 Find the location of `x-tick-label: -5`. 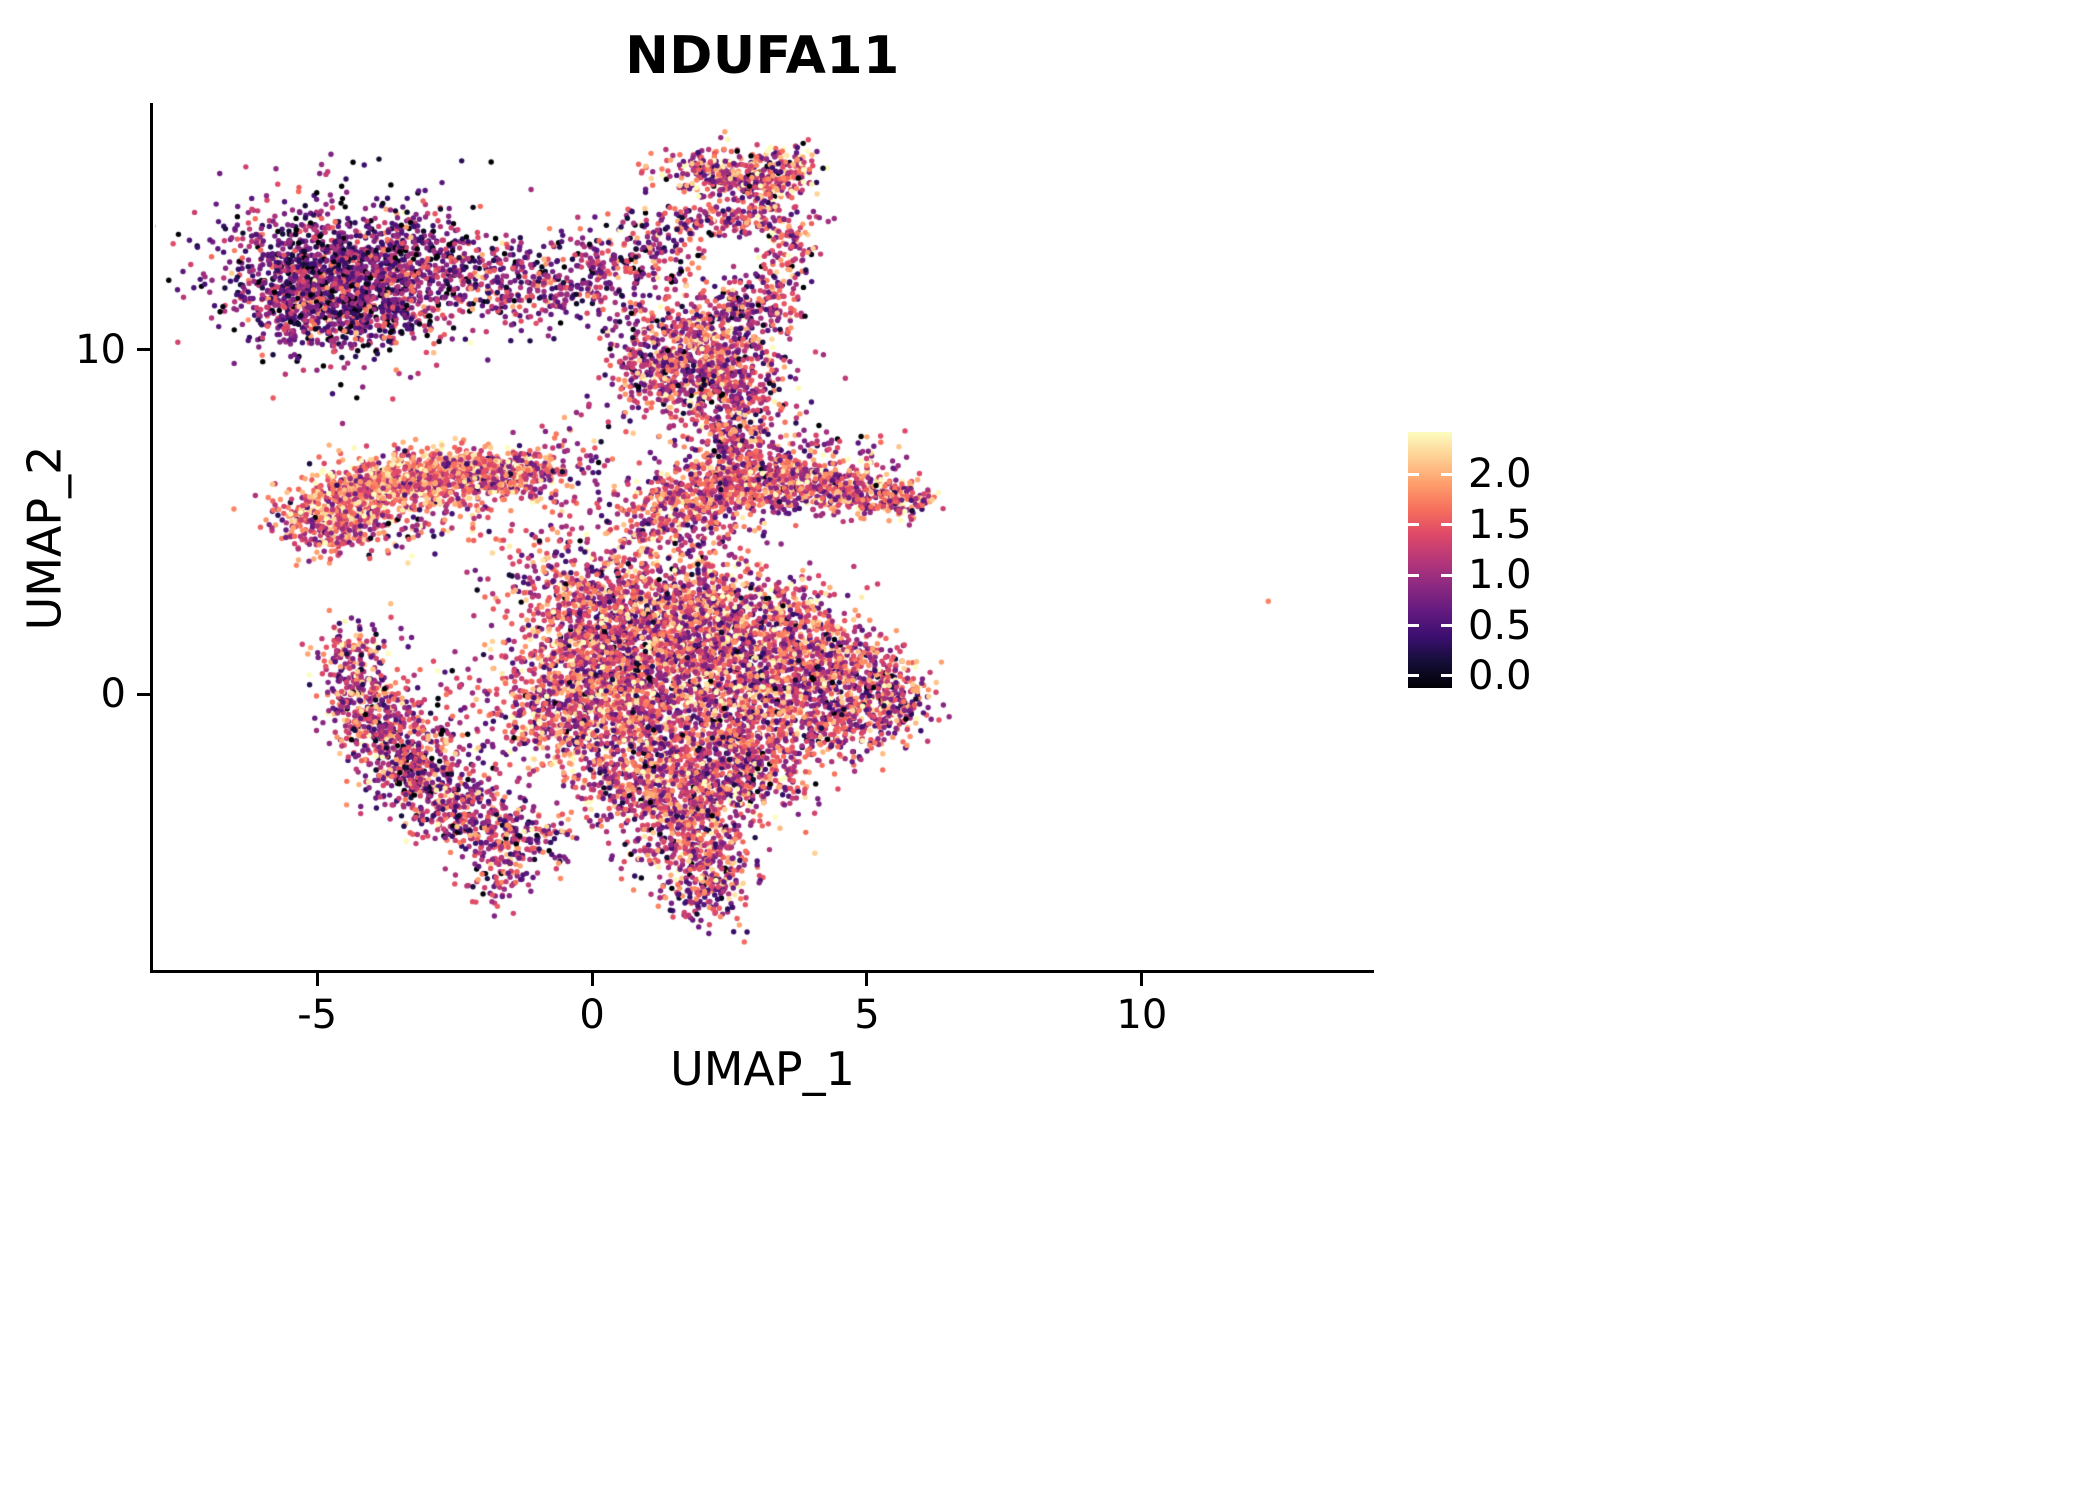

x-tick-label: -5 is located at coordinates (317, 1015).